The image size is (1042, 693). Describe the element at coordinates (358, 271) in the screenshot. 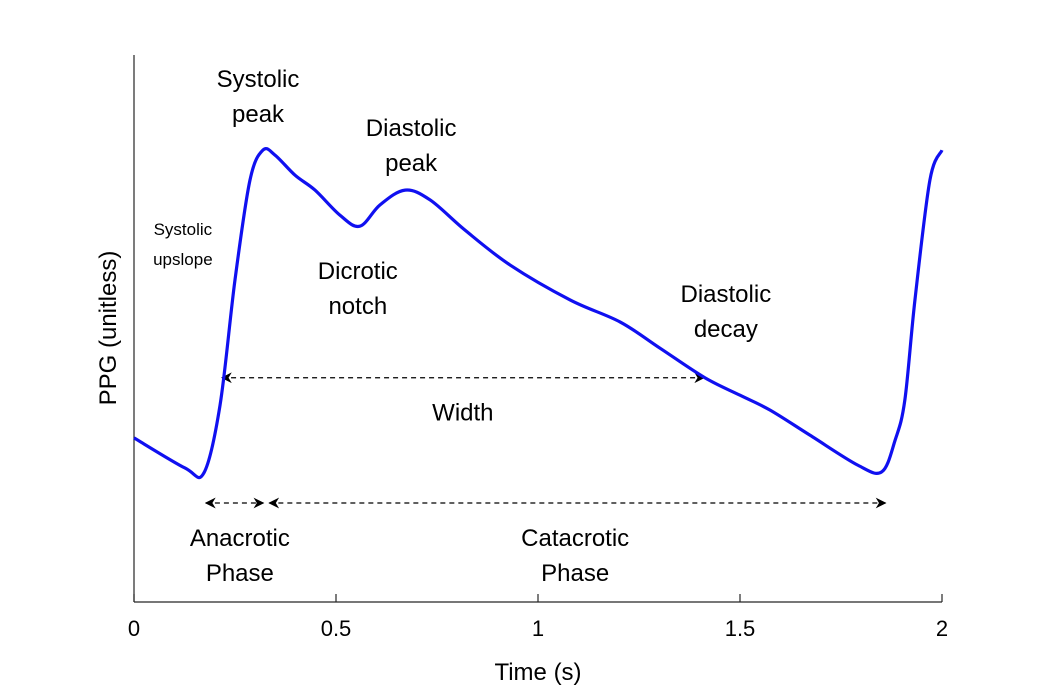

I see `dicrotic-notch-label: Dicrotic` at that location.